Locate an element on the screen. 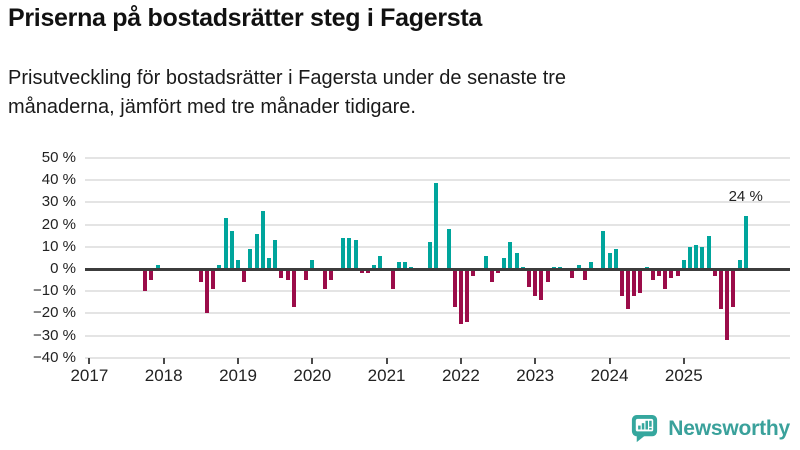 The width and height of the screenshot is (800, 450). gridline--30 is located at coordinates (437, 335).